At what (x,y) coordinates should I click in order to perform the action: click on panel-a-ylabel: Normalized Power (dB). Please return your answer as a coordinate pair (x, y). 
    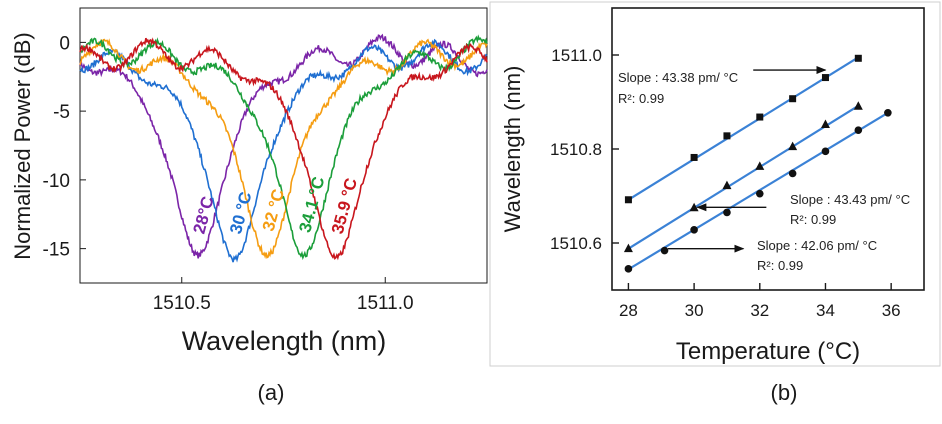
    Looking at the image, I should click on (22, 145).